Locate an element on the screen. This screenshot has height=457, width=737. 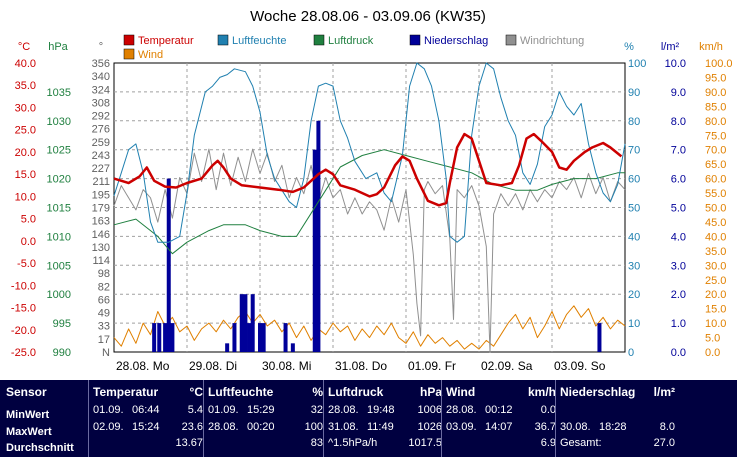
axis-tick-hum: 100 is located at coordinates (637, 64).